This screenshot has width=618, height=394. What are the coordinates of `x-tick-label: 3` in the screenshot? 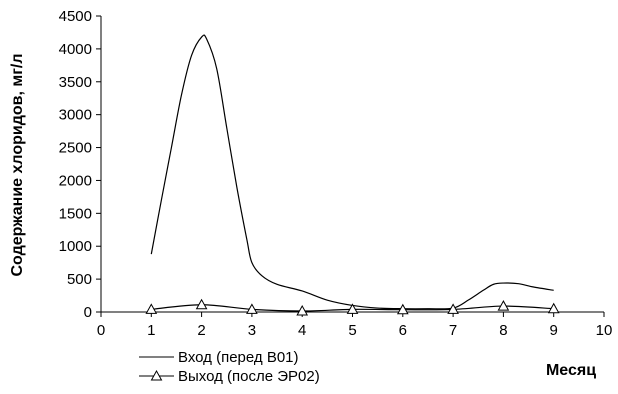 It's located at (252, 330).